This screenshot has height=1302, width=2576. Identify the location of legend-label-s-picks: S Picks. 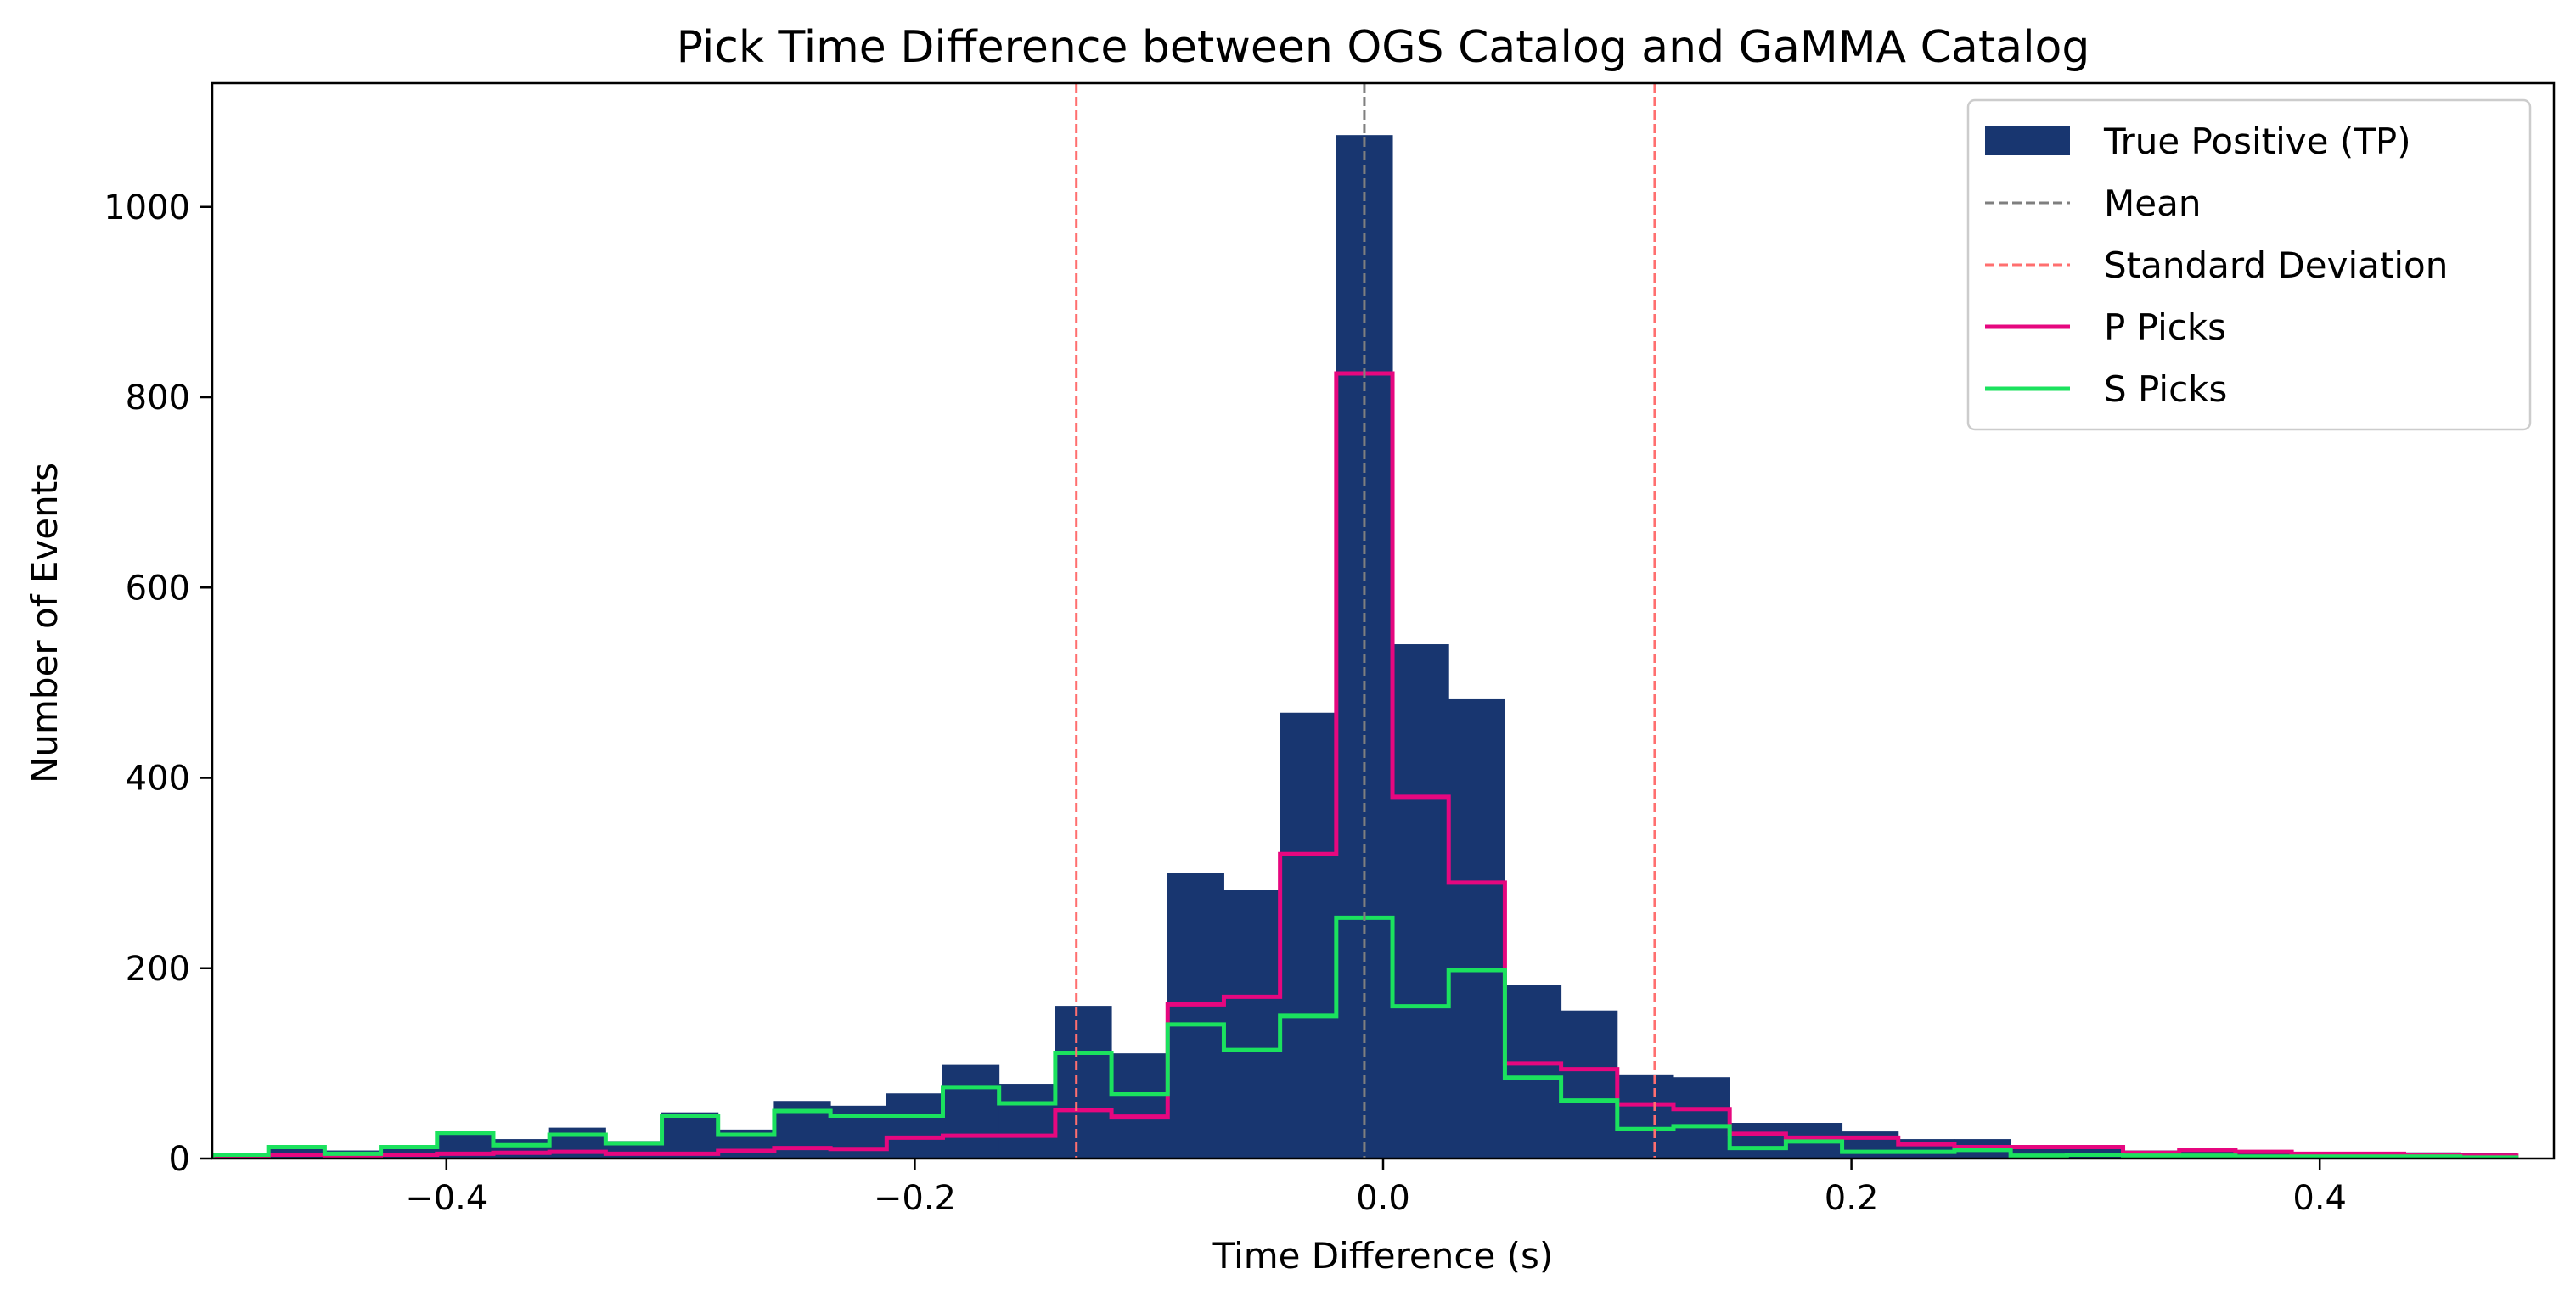
(2165, 389).